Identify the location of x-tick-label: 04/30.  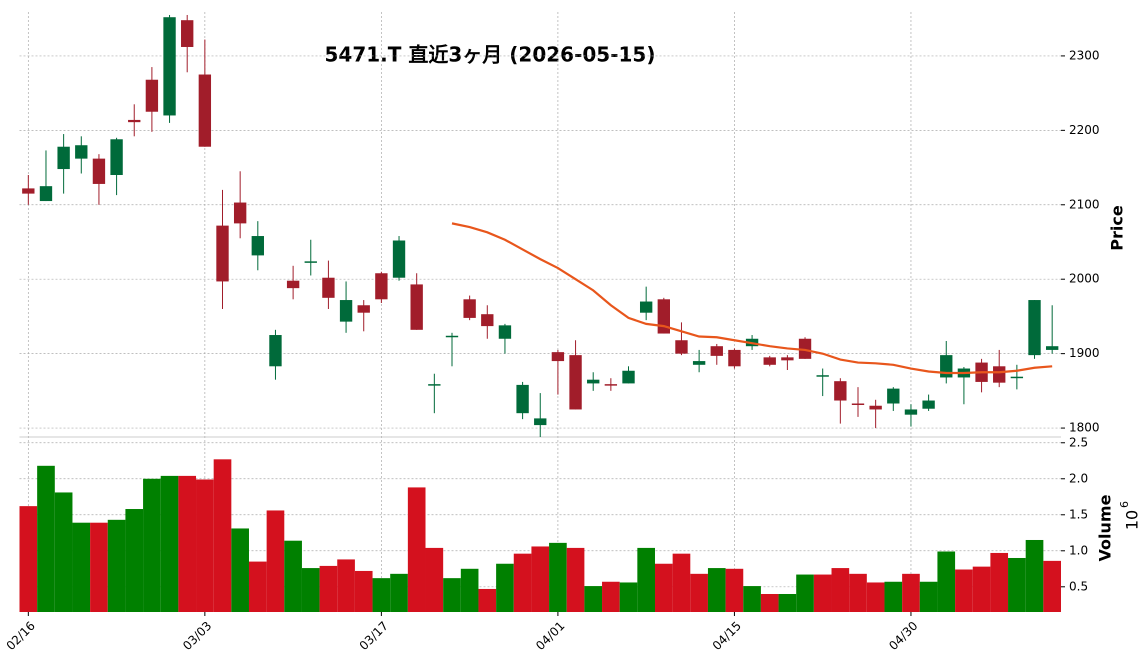
(903, 636).